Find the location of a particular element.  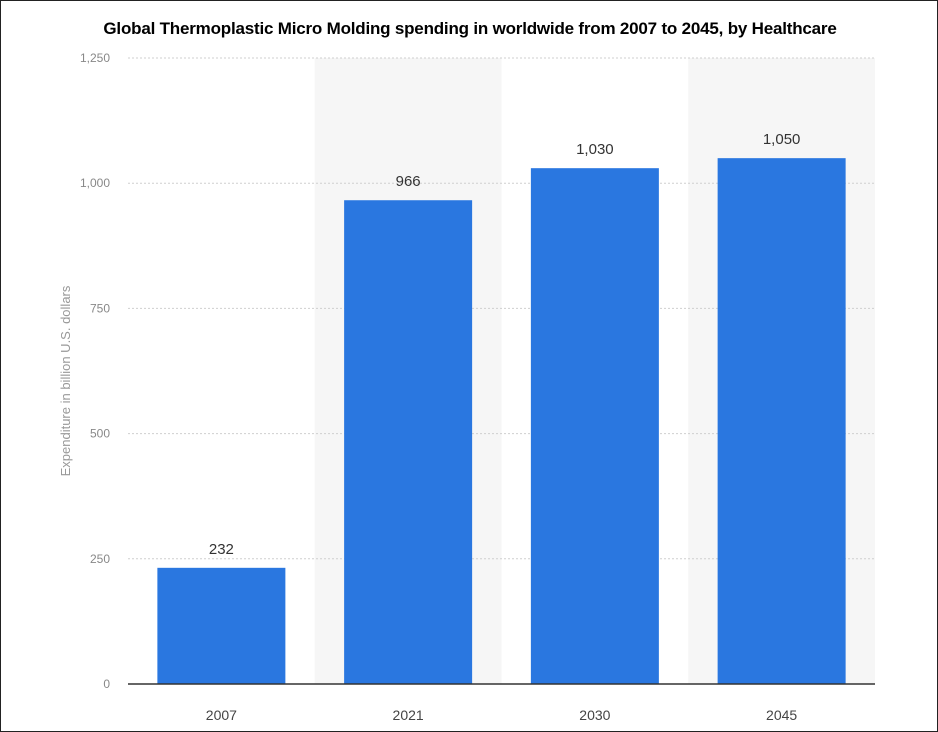

y-tick-label: 500 is located at coordinates (100, 434).